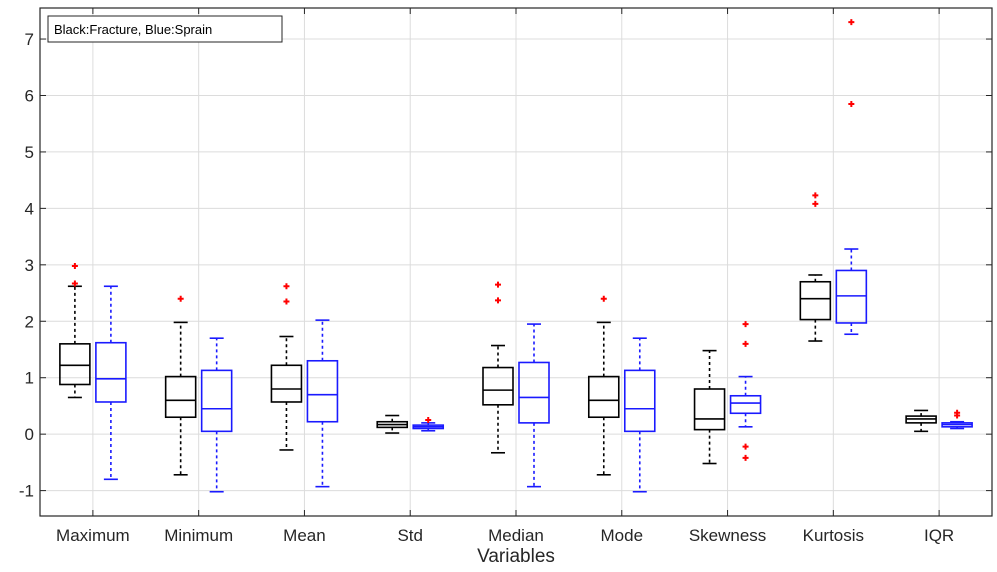  I want to click on x-tick-label: Mean, so click(304, 535).